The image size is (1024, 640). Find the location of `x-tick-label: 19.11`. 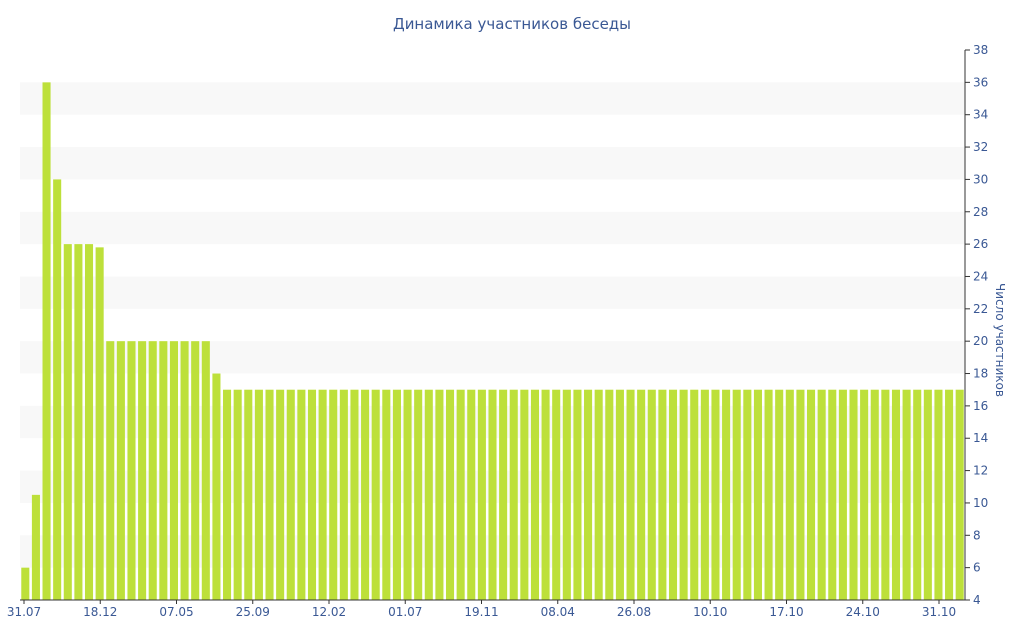

x-tick-label: 19.11 is located at coordinates (481, 612).